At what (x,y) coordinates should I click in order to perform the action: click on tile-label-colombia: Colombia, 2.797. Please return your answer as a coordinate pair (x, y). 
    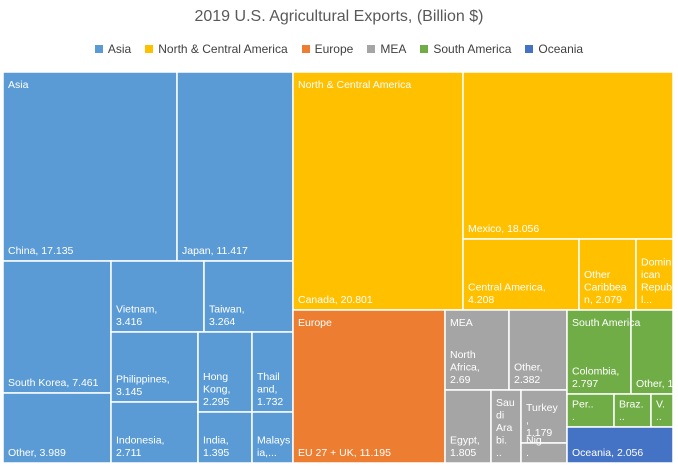
    Looking at the image, I should click on (595, 378).